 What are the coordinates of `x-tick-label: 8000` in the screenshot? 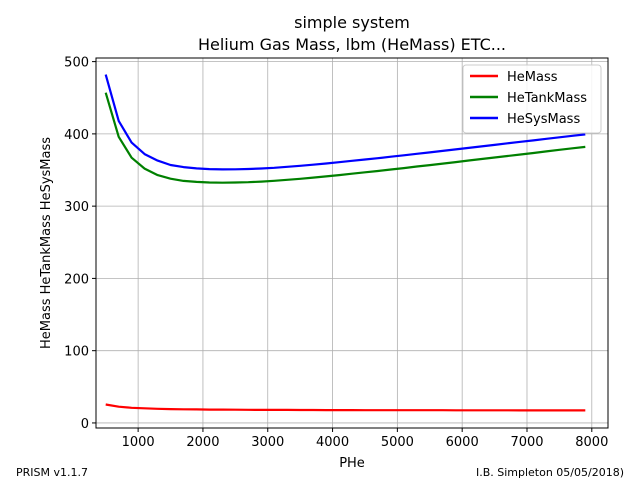 It's located at (591, 442).